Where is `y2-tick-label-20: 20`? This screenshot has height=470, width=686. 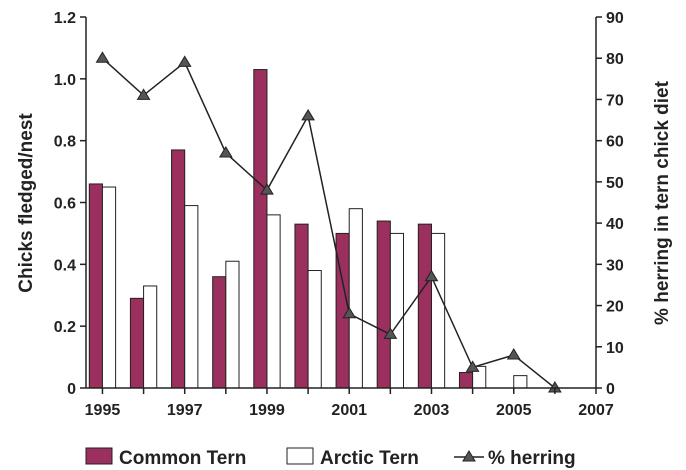
y2-tick-label-20: 20 is located at coordinates (615, 307).